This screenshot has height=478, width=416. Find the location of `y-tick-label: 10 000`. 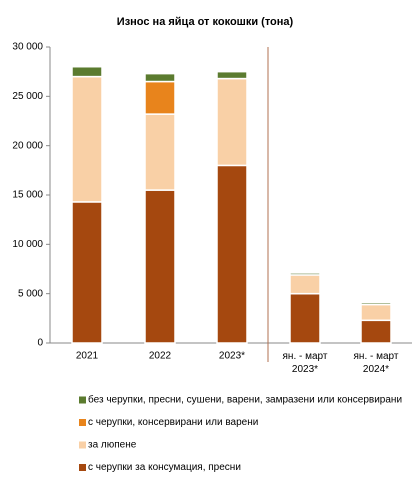

y-tick-label: 10 000 is located at coordinates (27, 244).